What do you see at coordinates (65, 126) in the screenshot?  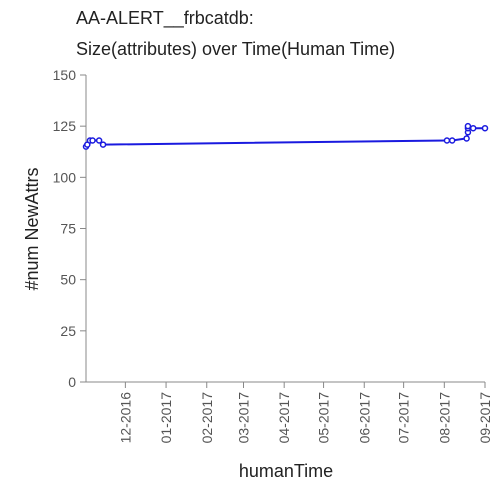 I see `y-tick-label: 125` at bounding box center [65, 126].